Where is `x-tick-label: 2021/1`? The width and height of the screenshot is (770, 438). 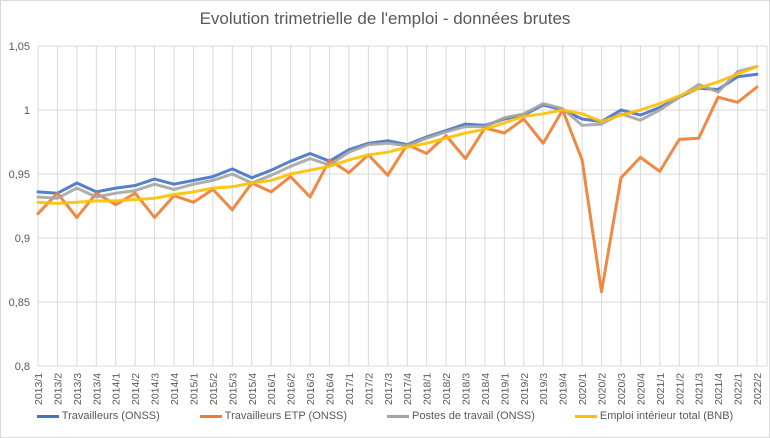 x-tick-label: 2021/1 is located at coordinates (661, 389).